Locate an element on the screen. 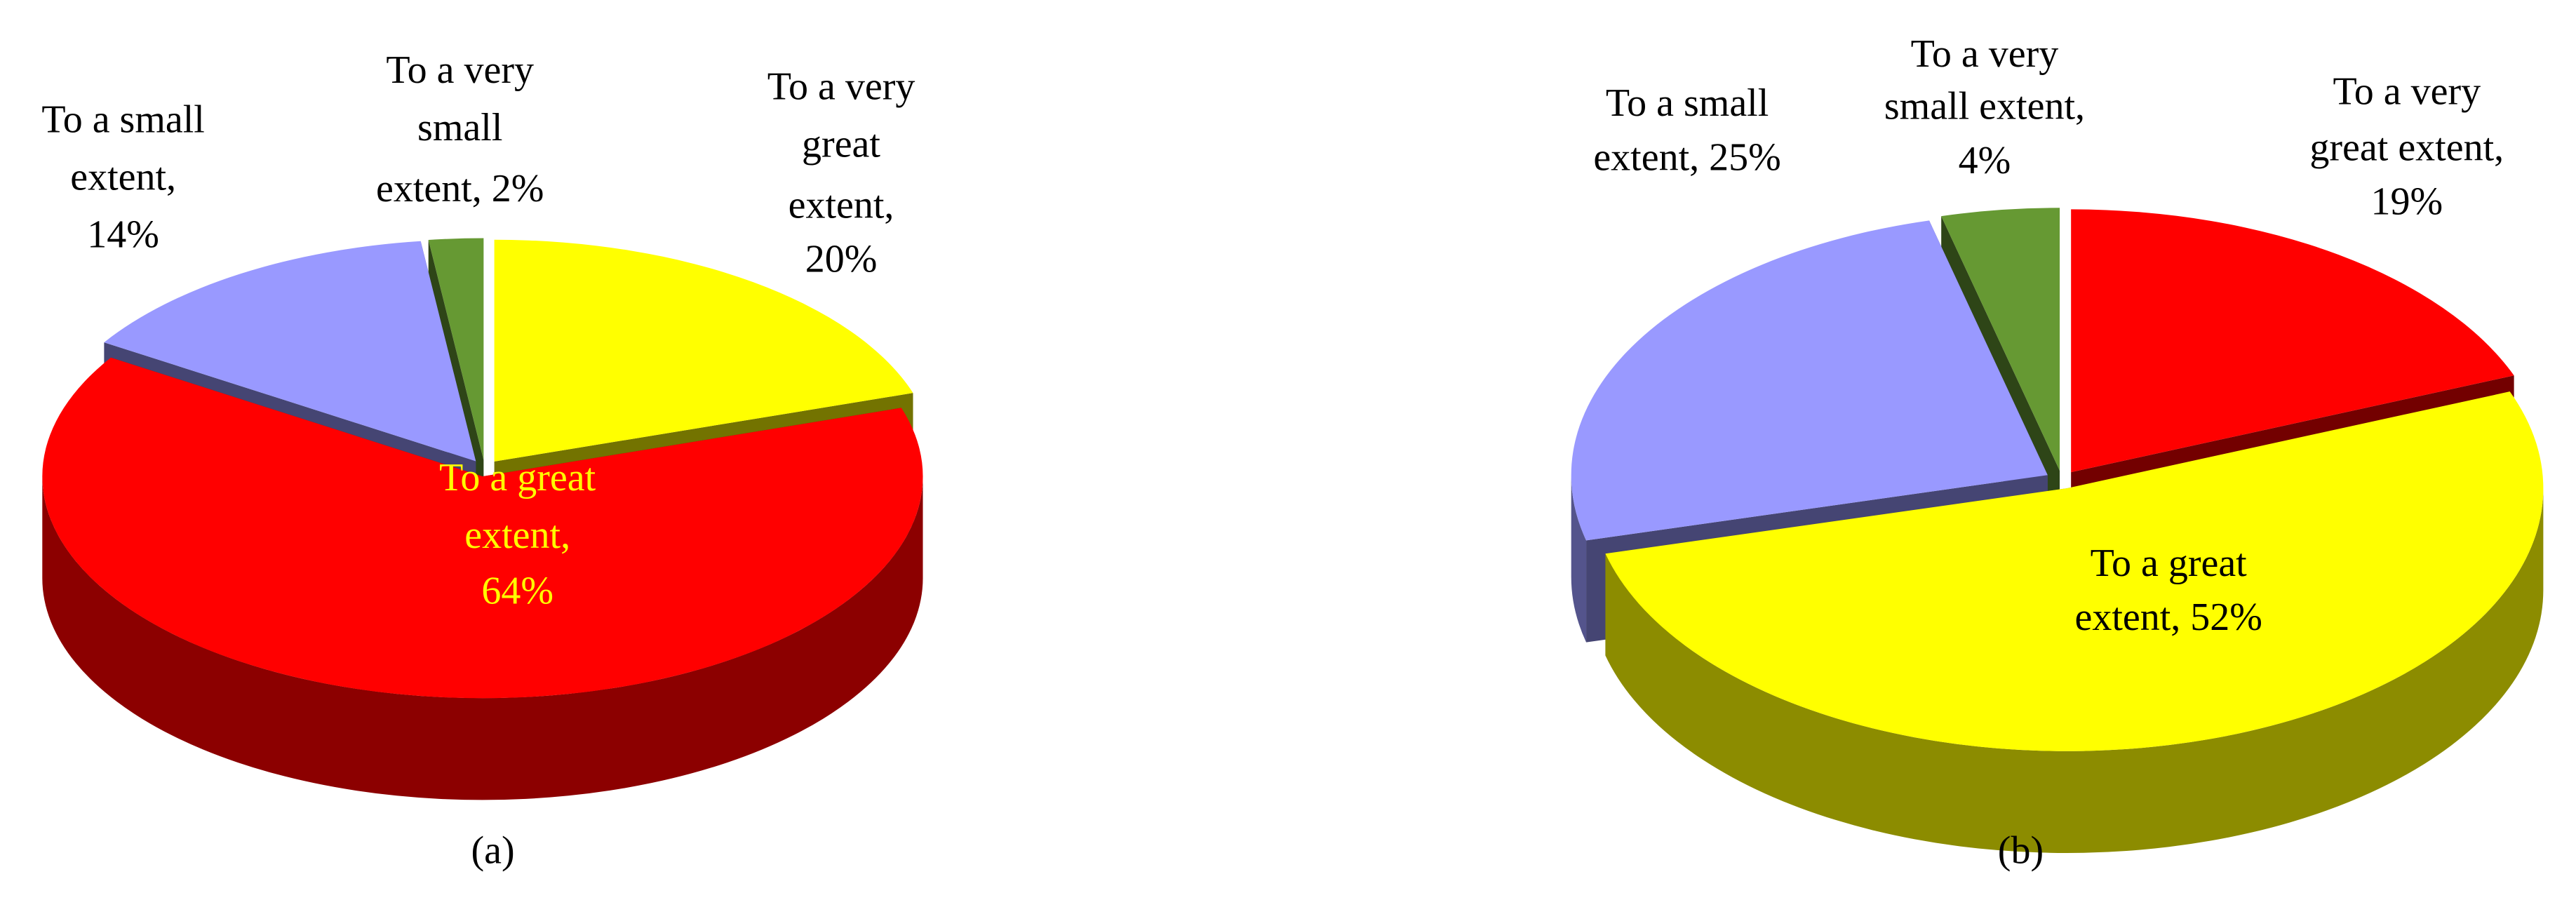  slice-label: 4% is located at coordinates (1985, 160).